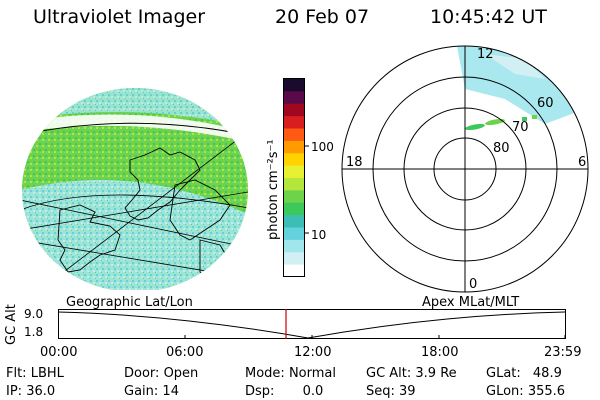 This screenshot has height=400, width=600. What do you see at coordinates (41, 391) in the screenshot?
I see `ip-value: 36.0` at bounding box center [41, 391].